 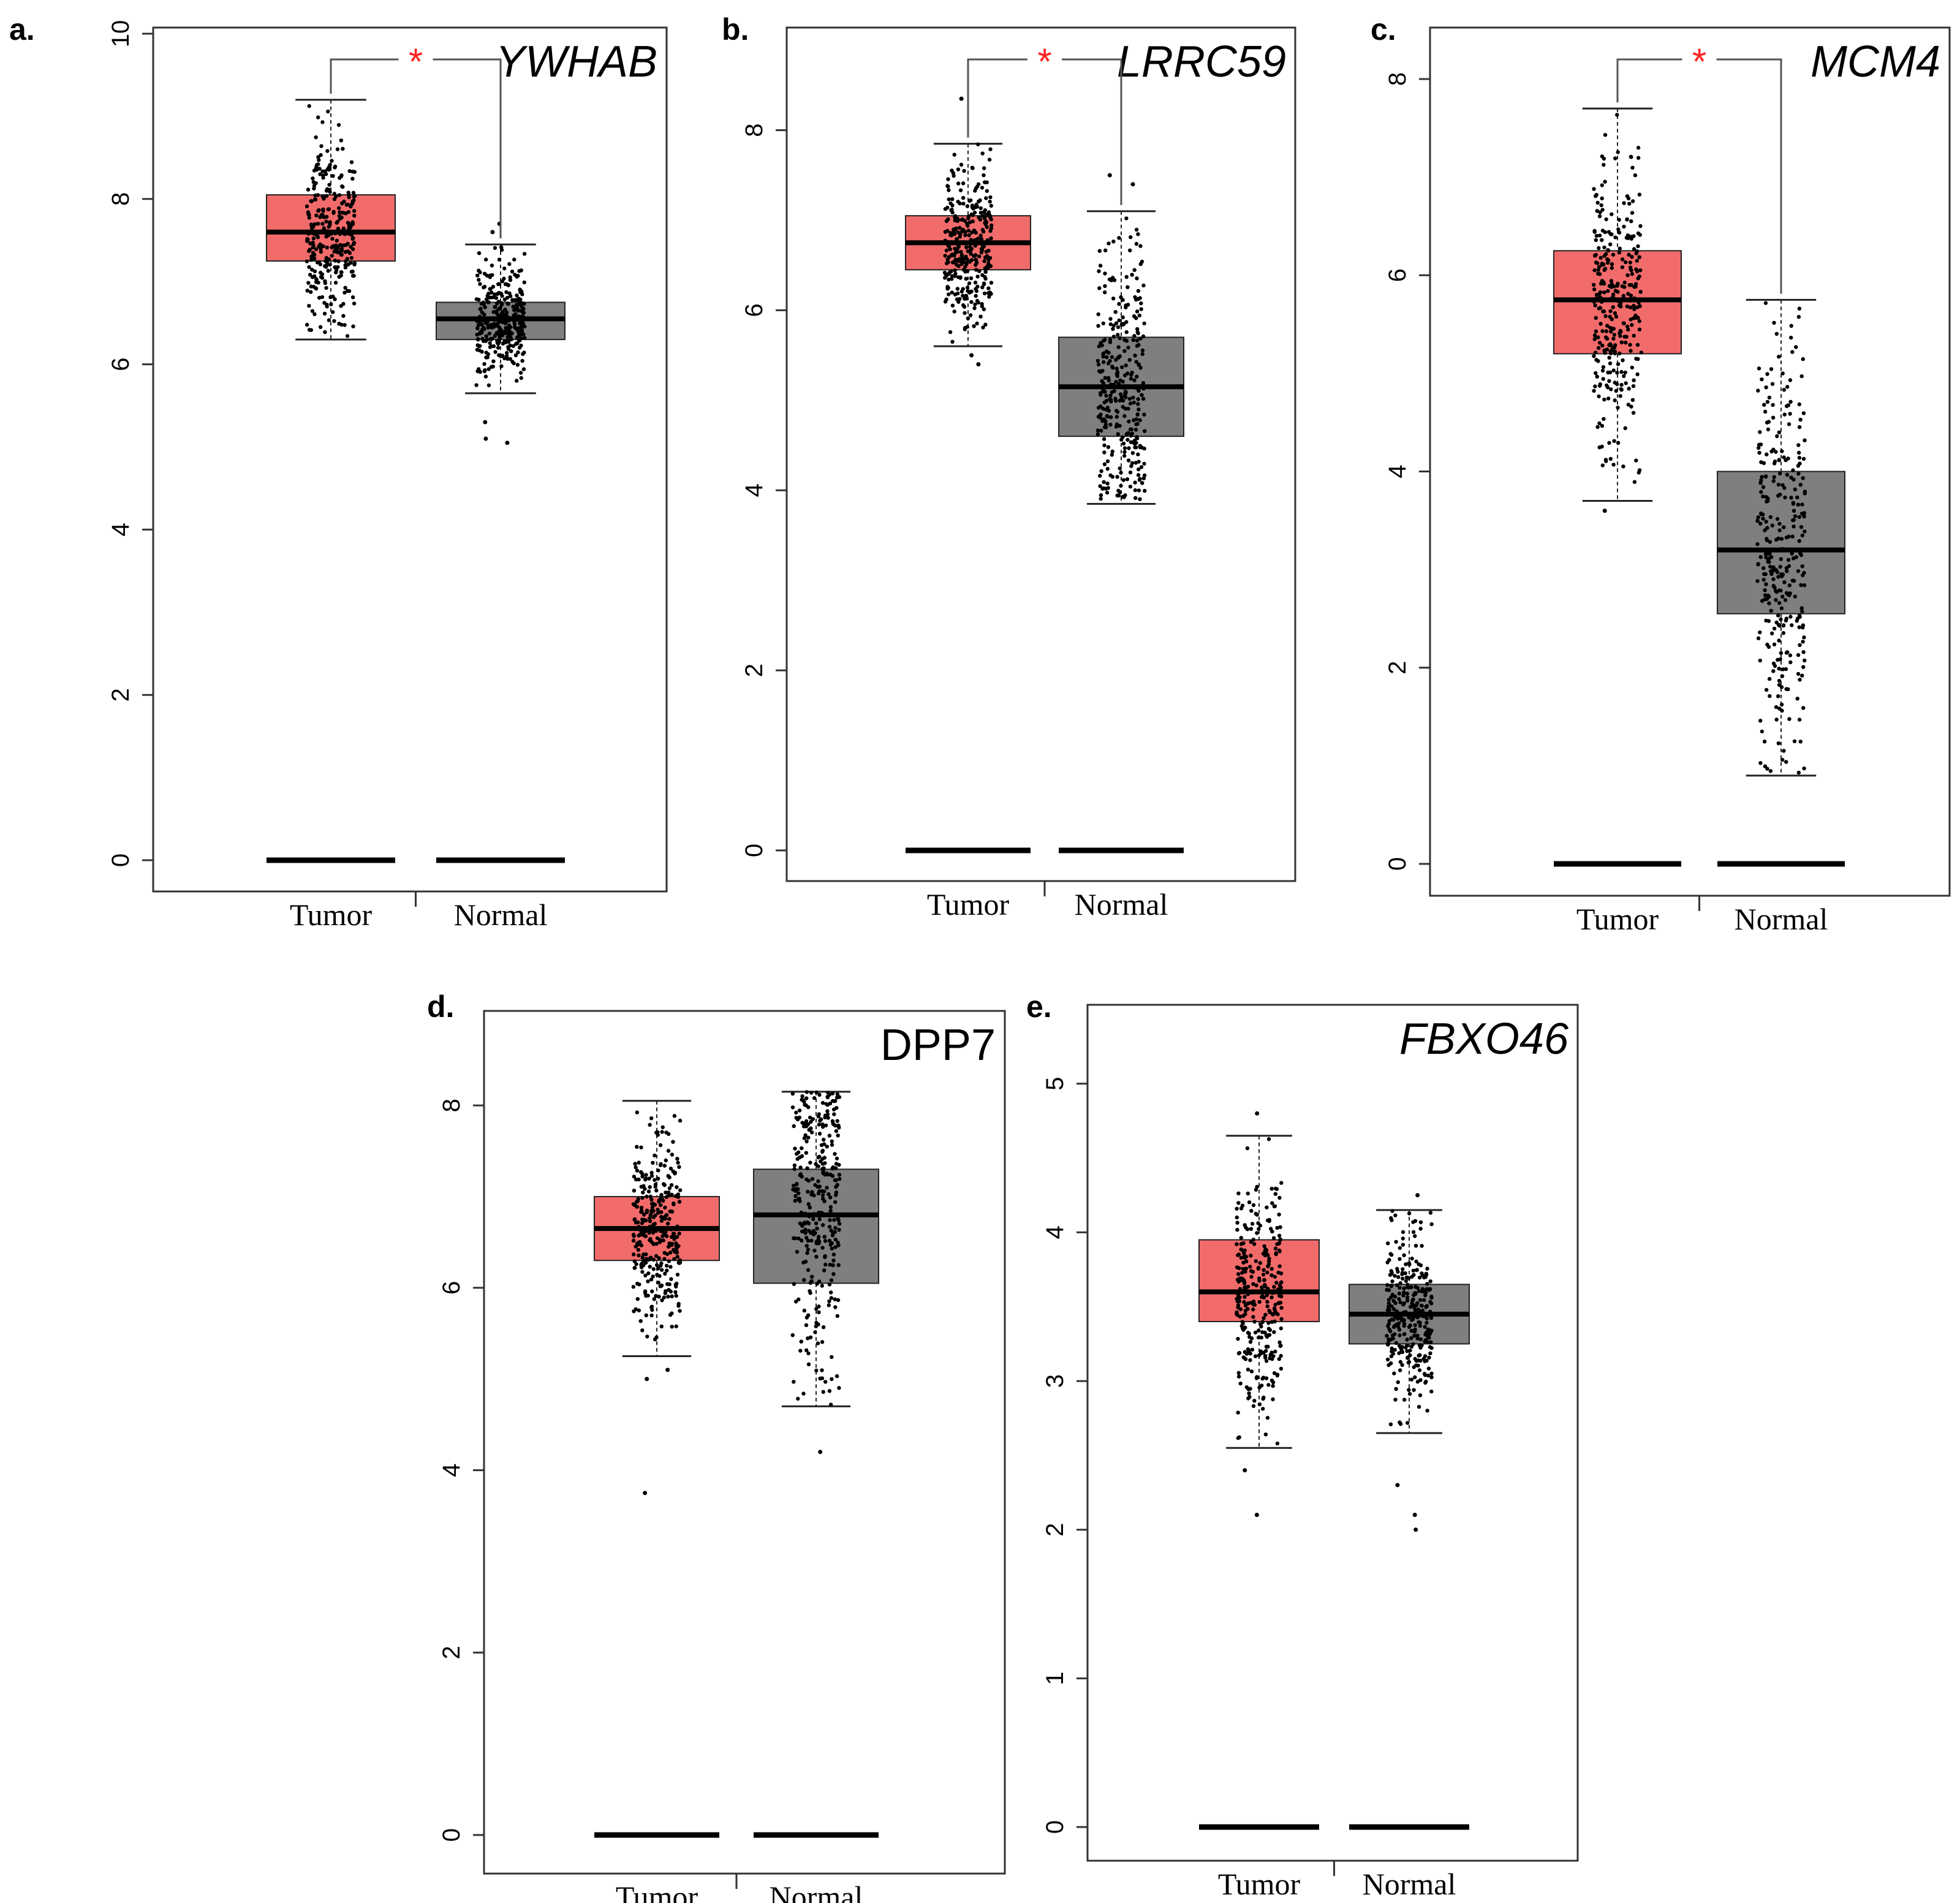 What do you see at coordinates (1397, 471) in the screenshot?
I see `y-tick-label: 4` at bounding box center [1397, 471].